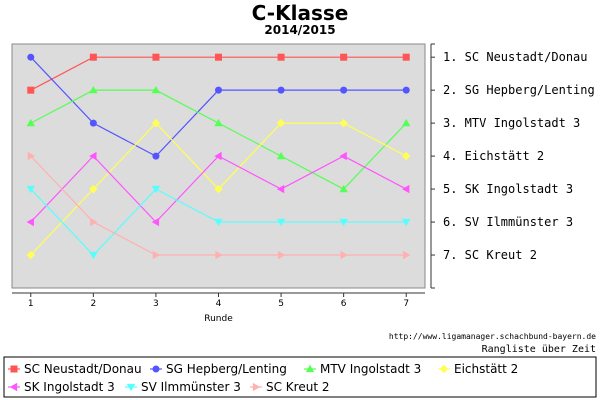 This screenshot has width=600, height=400. Describe the element at coordinates (218, 73) in the screenshot. I see `series-sc-neustadt-donau` at that location.